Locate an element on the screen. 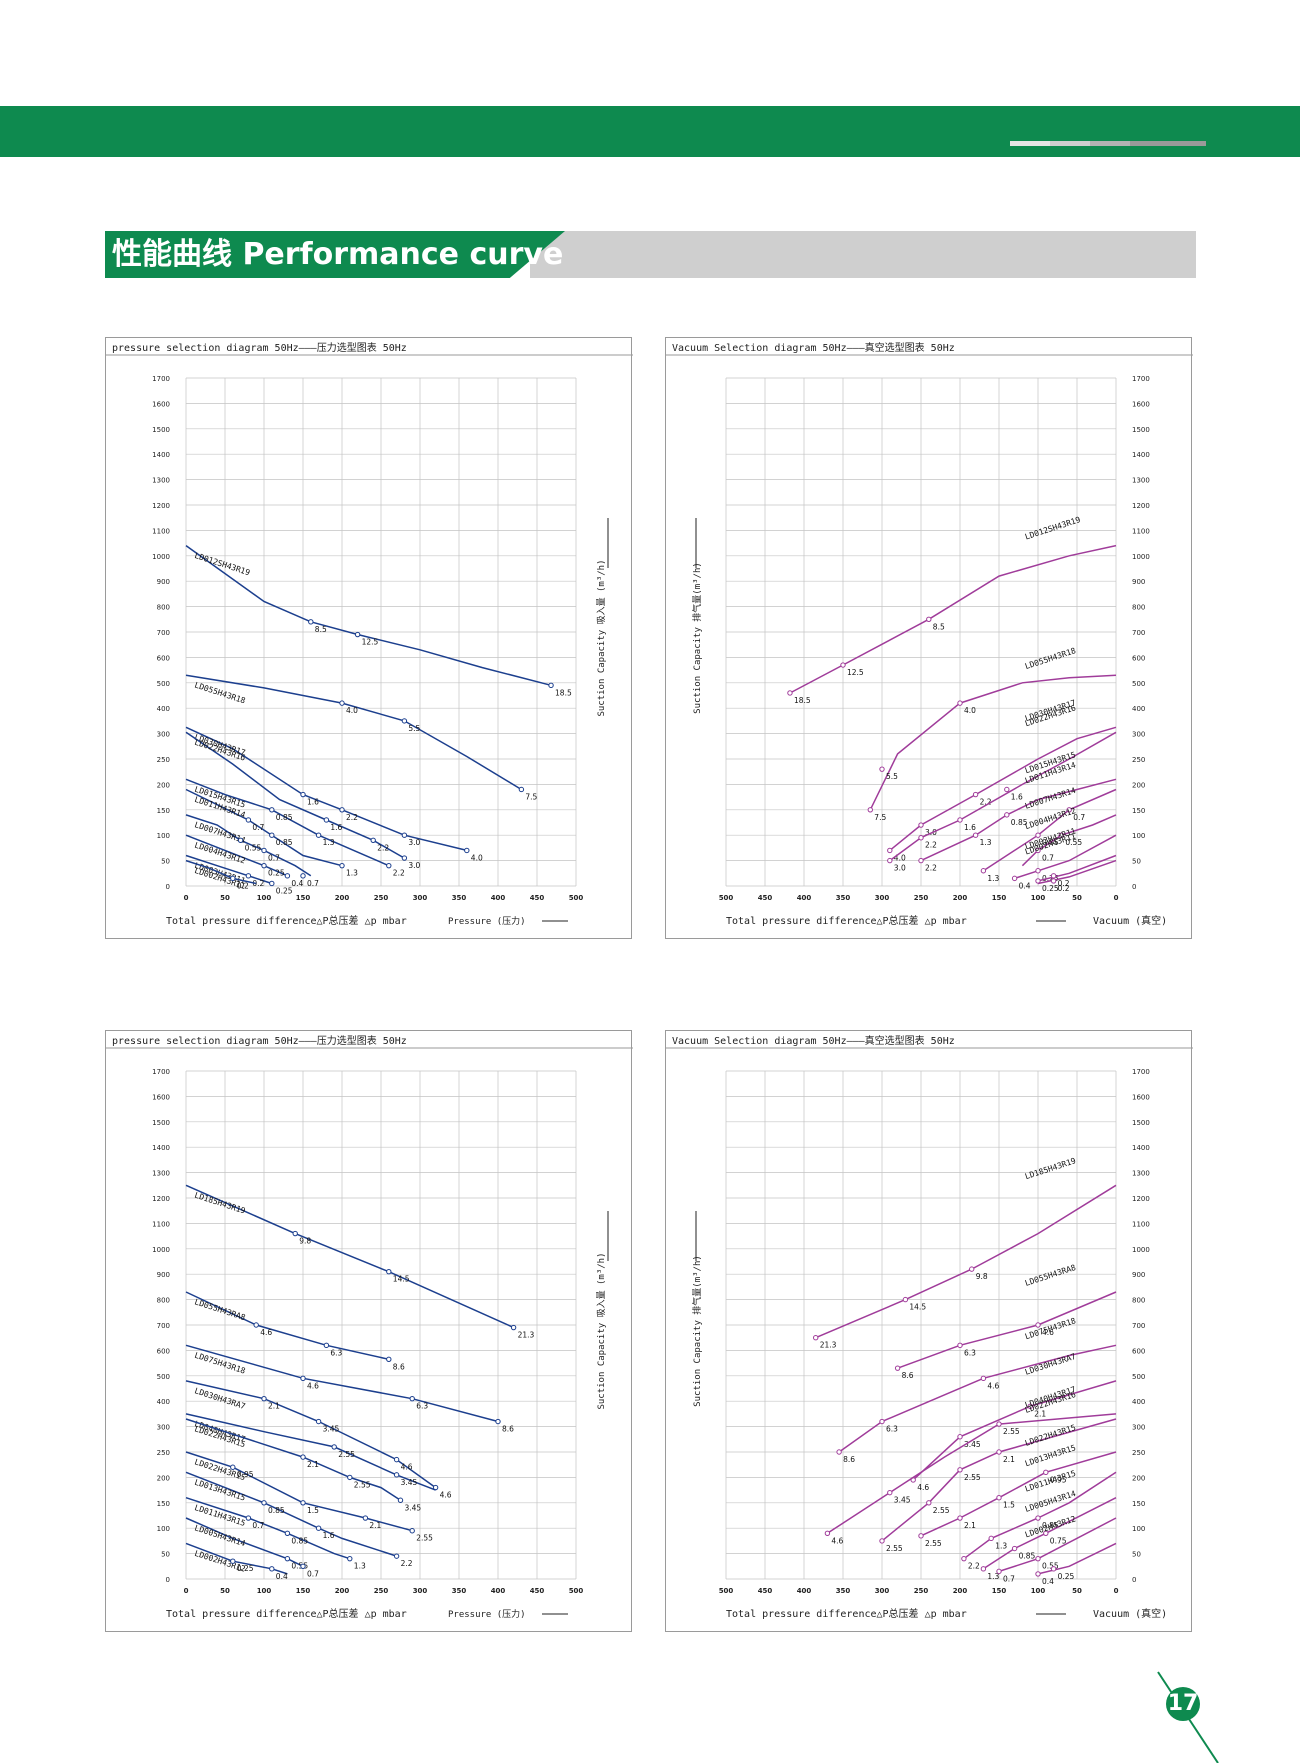 The height and width of the screenshot is (1763, 1300). data-label: 5.5 is located at coordinates (414, 728).